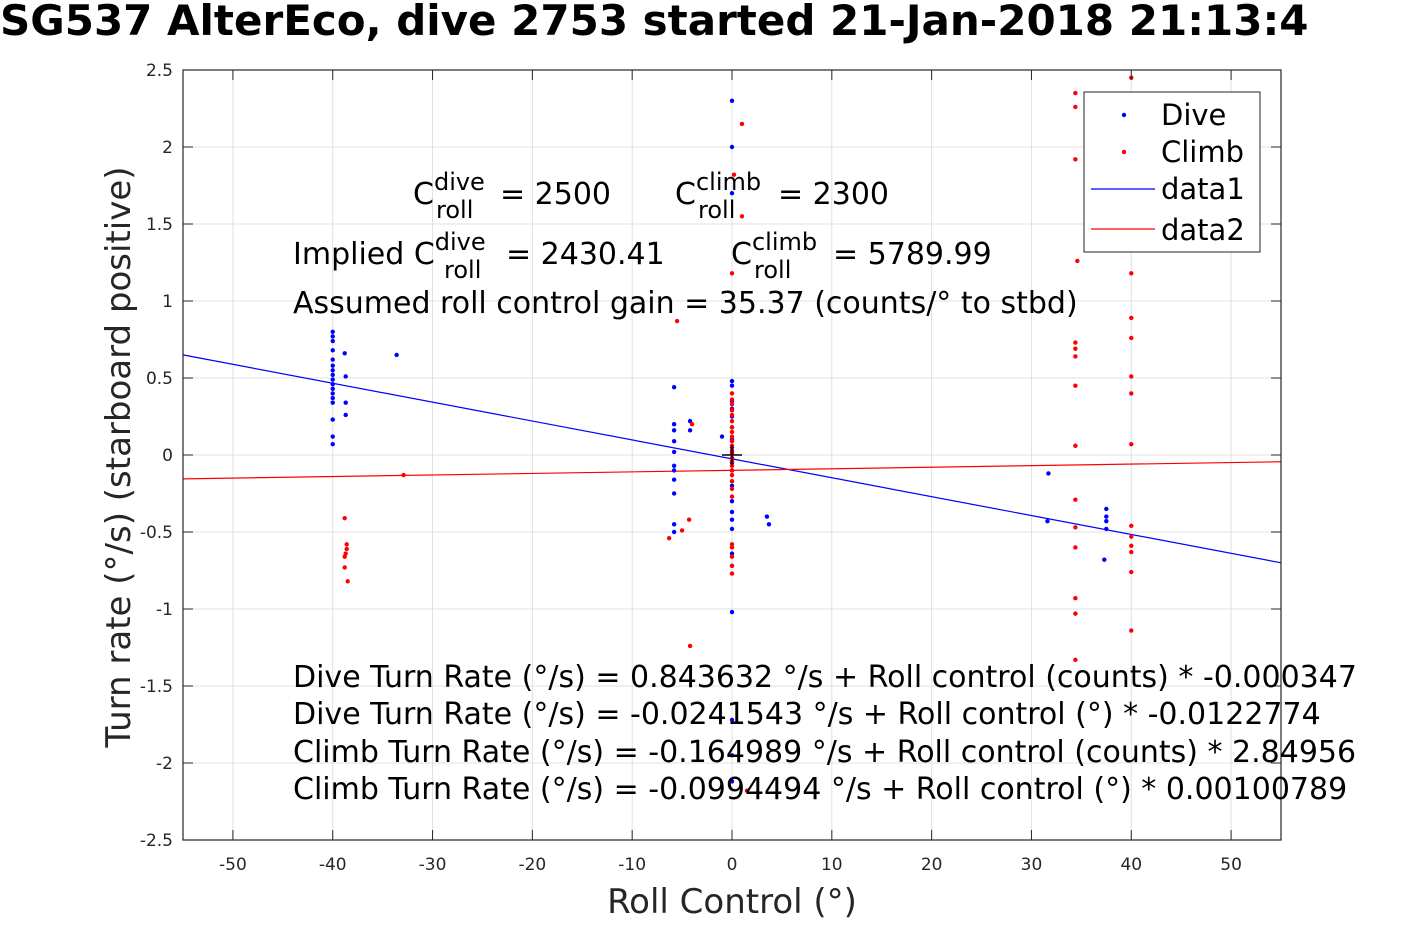 The height and width of the screenshot is (945, 1417). What do you see at coordinates (632, 865) in the screenshot?
I see `x-tick-label: -10` at bounding box center [632, 865].